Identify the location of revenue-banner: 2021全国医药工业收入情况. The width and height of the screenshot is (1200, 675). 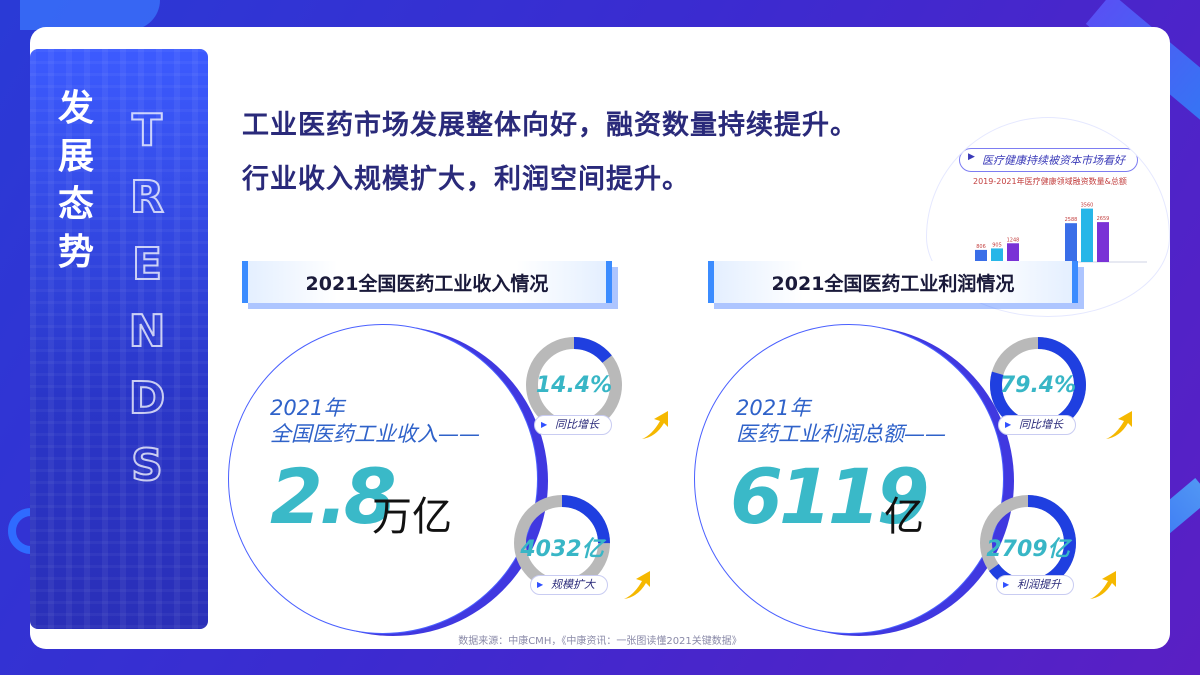
(427, 282).